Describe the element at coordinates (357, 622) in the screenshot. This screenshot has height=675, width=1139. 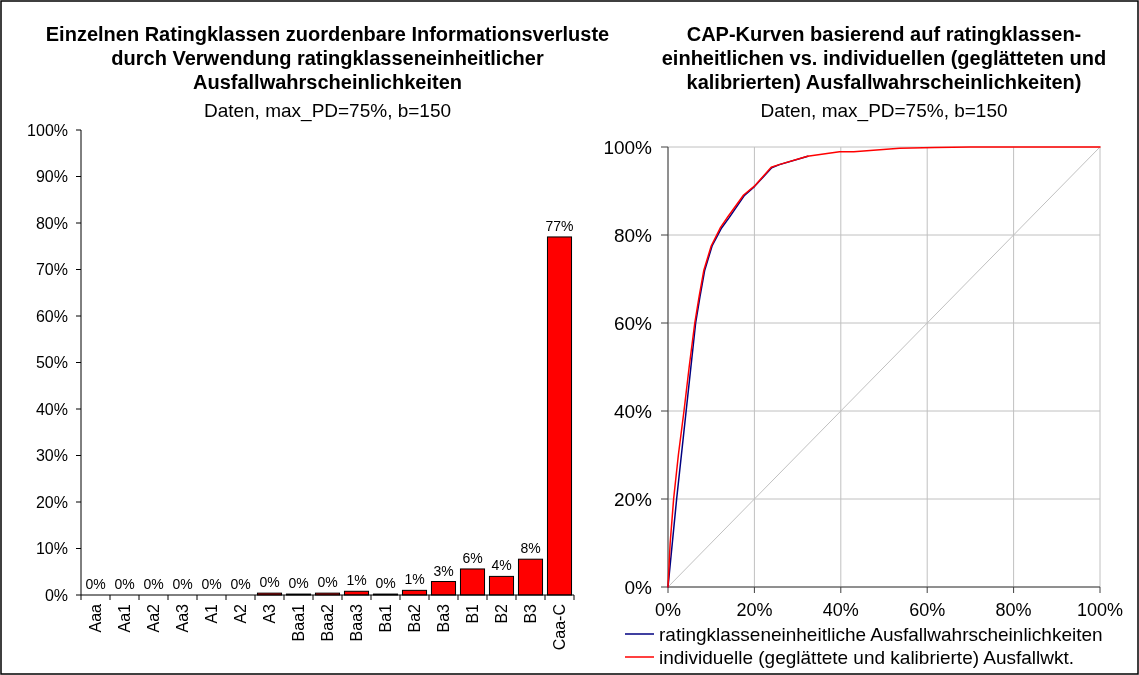
I see `x-tick-label: Baa3` at that location.